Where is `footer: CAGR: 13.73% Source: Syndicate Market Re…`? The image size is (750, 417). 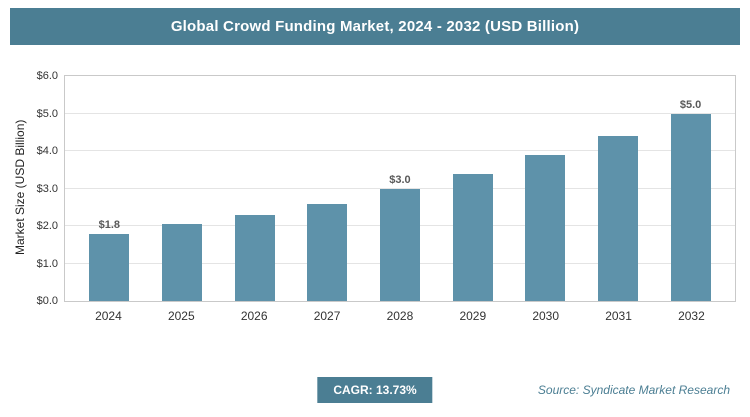 footer: CAGR: 13.73% Source: Syndicate Market Re… is located at coordinates (375, 390).